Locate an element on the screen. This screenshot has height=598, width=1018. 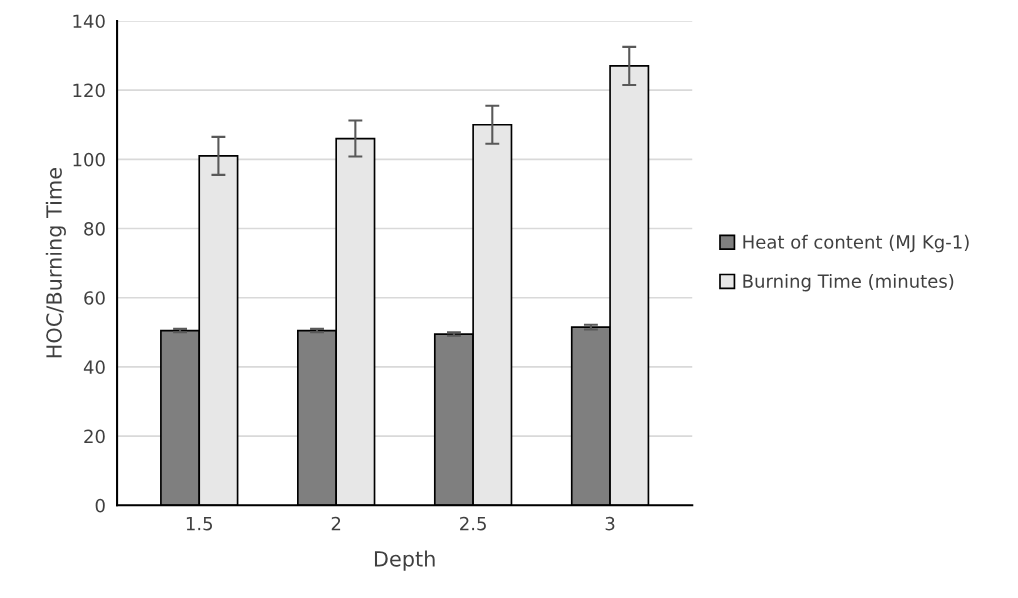
x-tick-label: 2 is located at coordinates (336, 523).